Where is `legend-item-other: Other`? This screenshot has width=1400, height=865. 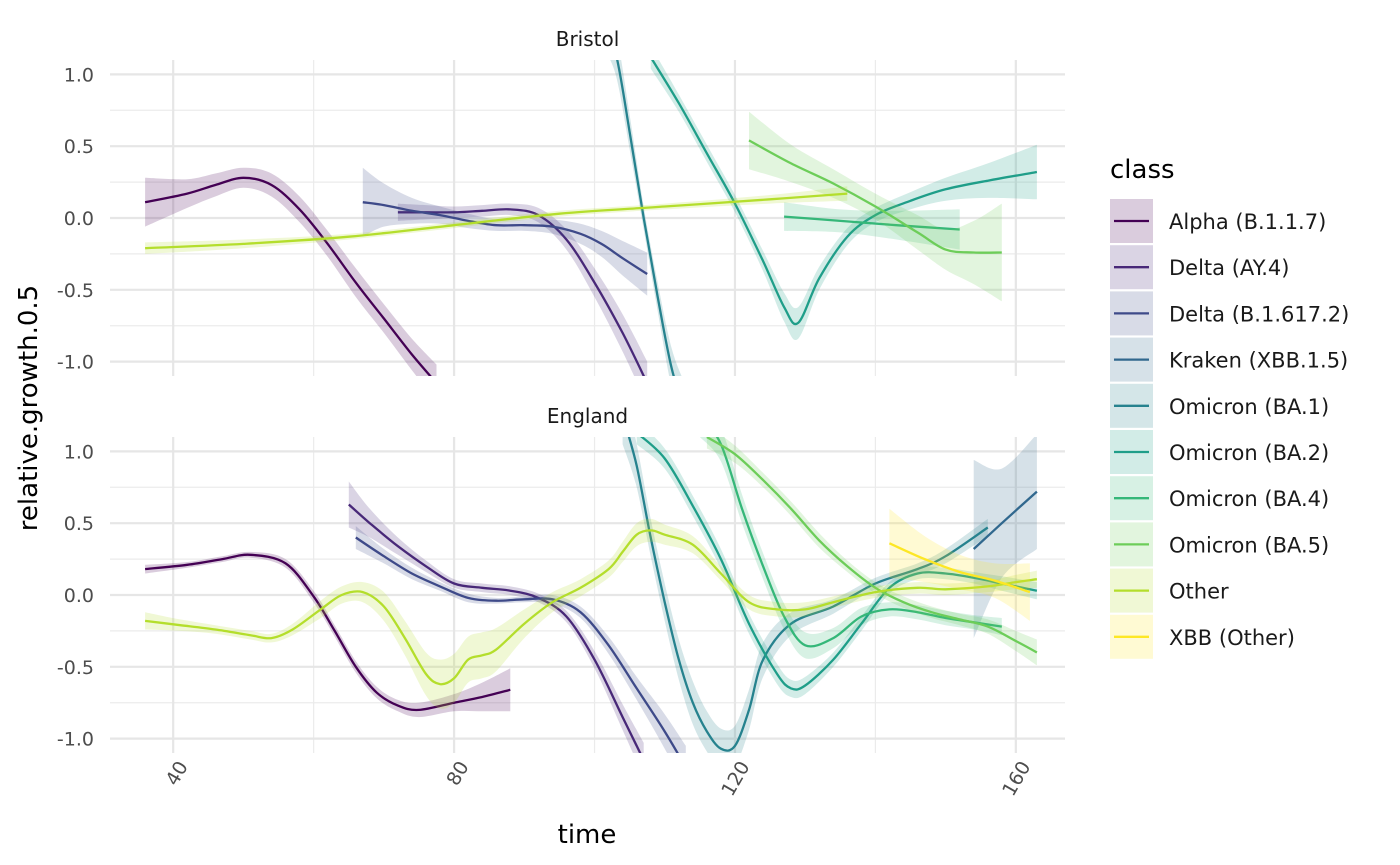
legend-item-other: Other is located at coordinates (1169, 590).